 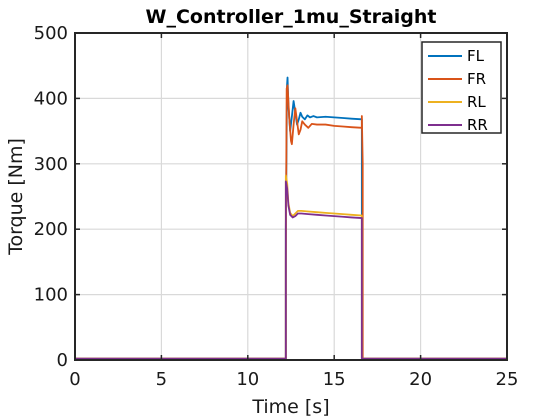 What do you see at coordinates (51, 164) in the screenshot?
I see `y-tick-label: 300` at bounding box center [51, 164].